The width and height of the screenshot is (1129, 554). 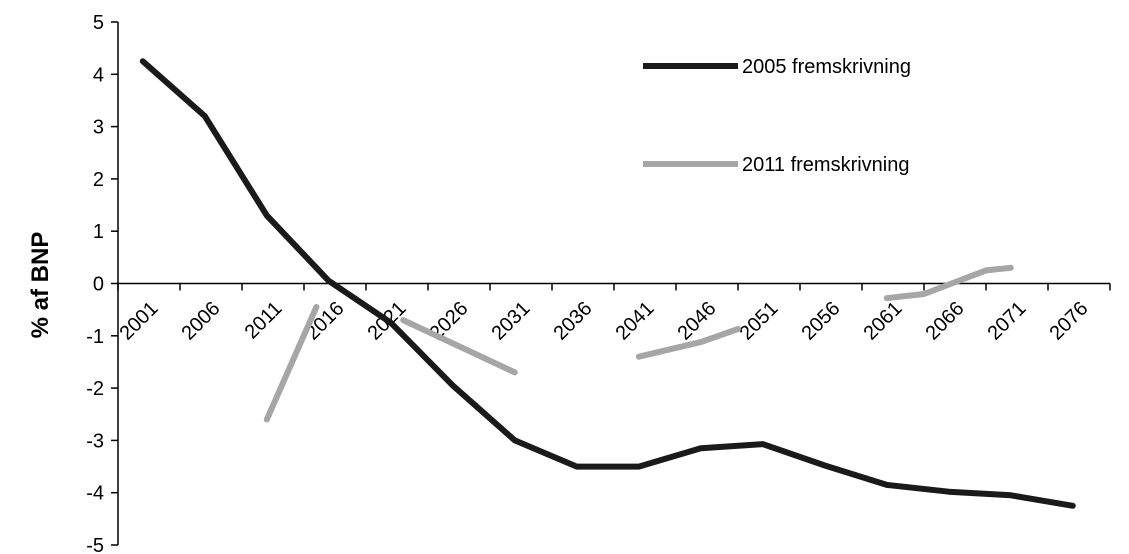 What do you see at coordinates (635, 320) in the screenshot?
I see `x-tick-label: 2041` at bounding box center [635, 320].